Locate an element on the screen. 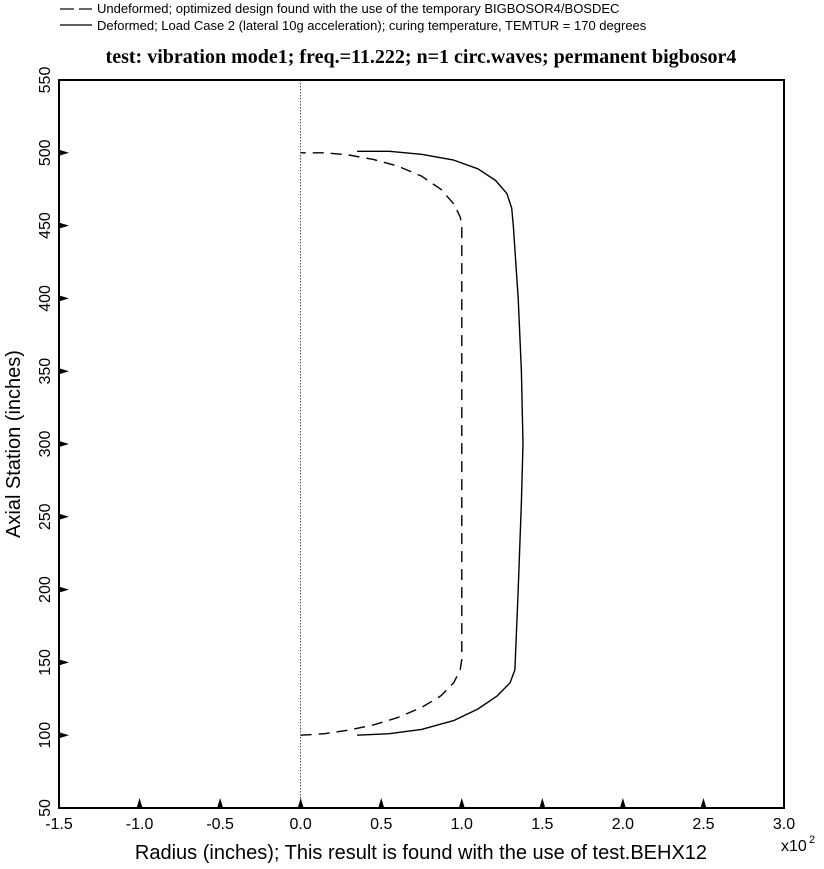  undeformed-series-line is located at coordinates (381, 444).